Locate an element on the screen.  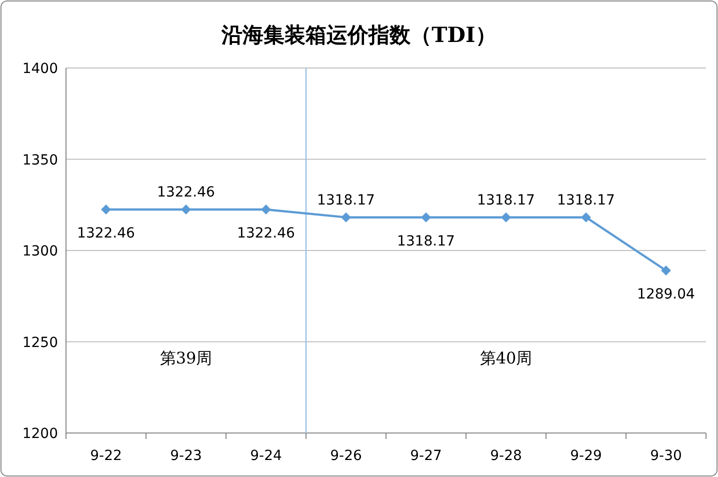
x-tick-label: 9-30 is located at coordinates (666, 456).